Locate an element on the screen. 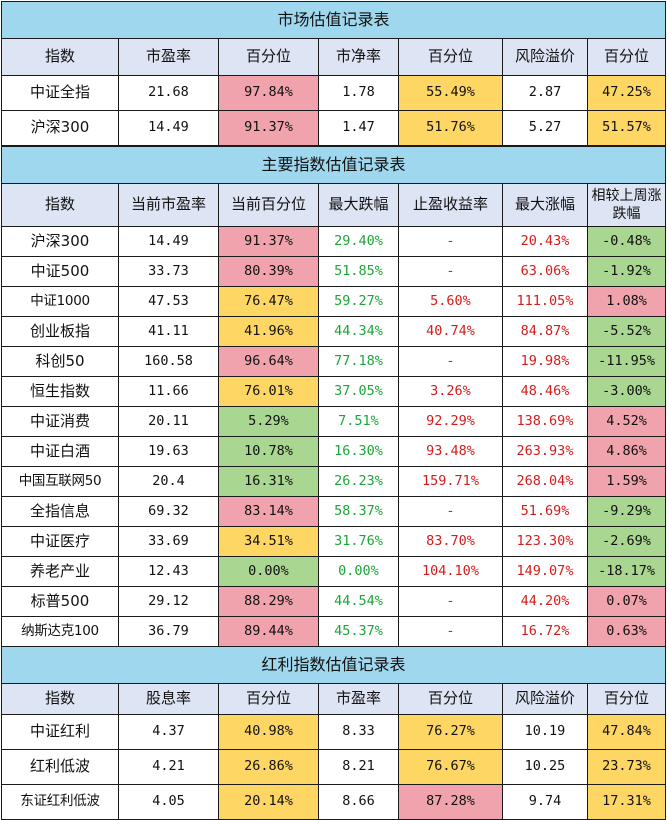 Image resolution: width=667 pixels, height=820 pixels. pe-percentile: 80.39% is located at coordinates (268, 271).